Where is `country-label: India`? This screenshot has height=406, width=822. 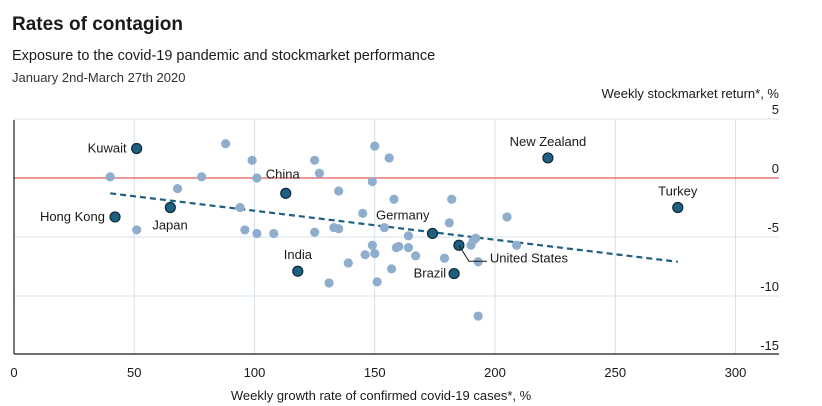
country-label: India is located at coordinates (298, 254).